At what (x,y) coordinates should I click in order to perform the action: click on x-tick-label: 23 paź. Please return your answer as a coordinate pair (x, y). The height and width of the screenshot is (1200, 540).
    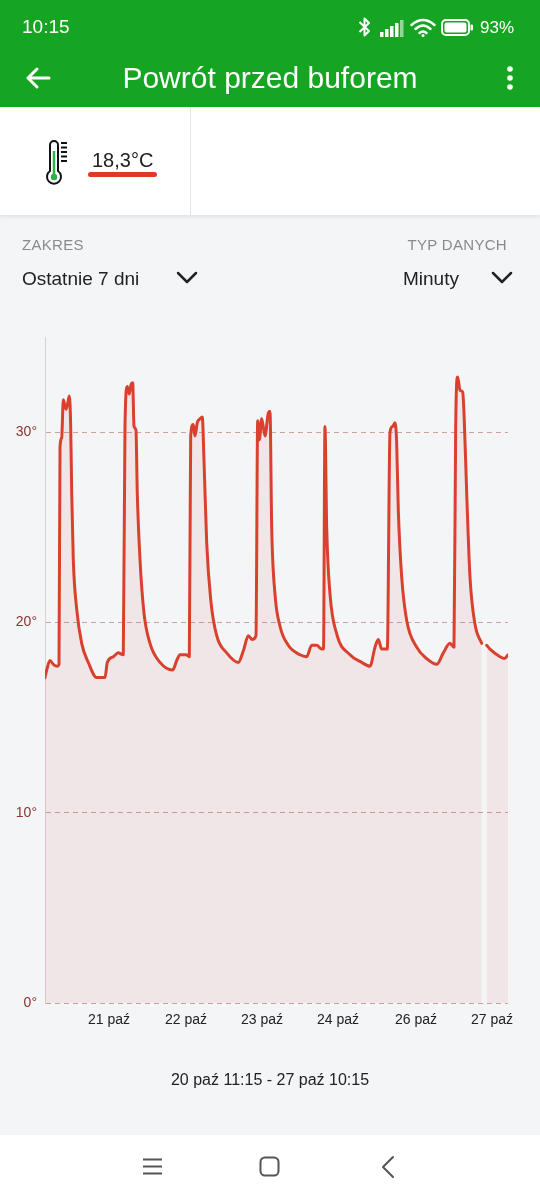
    Looking at the image, I should click on (262, 1019).